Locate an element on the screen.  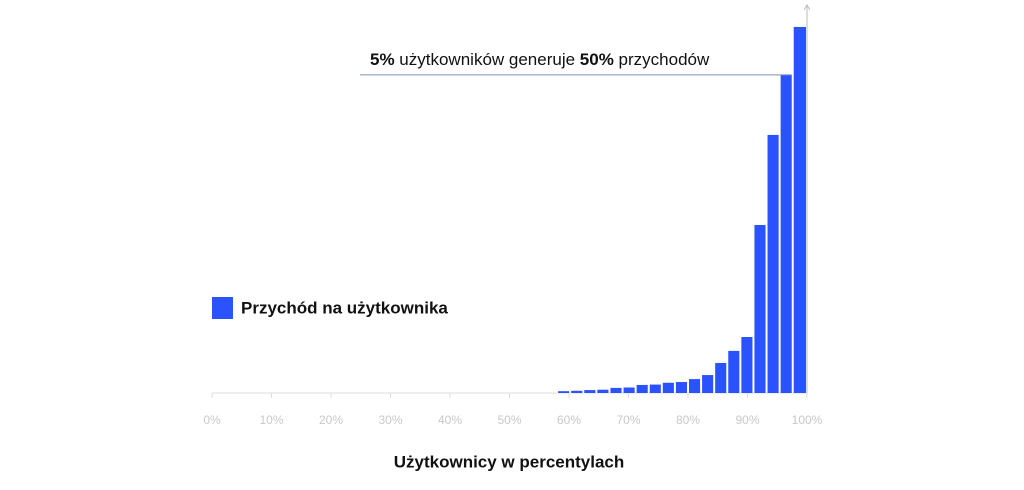
annotation-part: 5% is located at coordinates (382, 59).